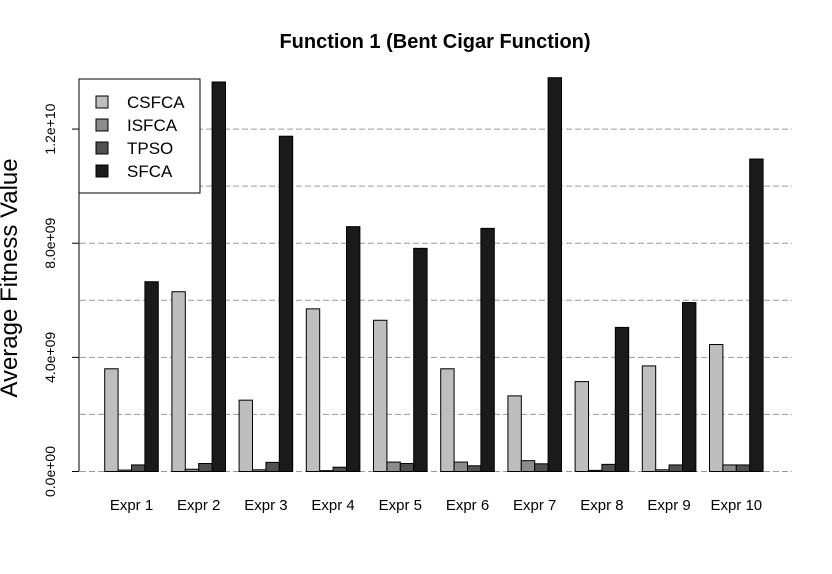 Image resolution: width=832 pixels, height=574 pixels. Describe the element at coordinates (152, 125) in the screenshot. I see `legend-label: ISFCA` at that location.